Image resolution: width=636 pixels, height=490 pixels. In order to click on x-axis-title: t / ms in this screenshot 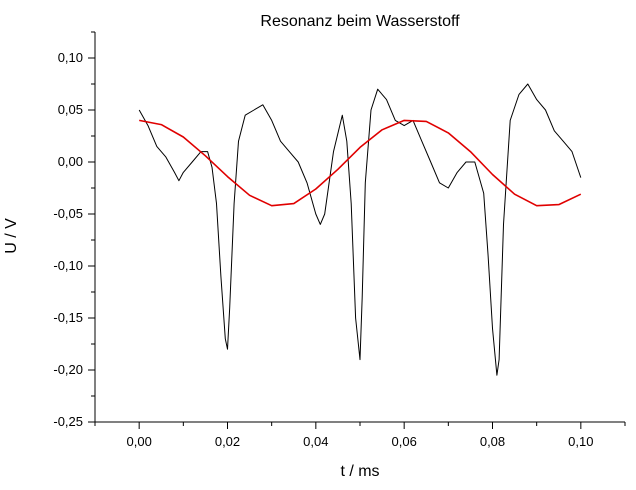, I will do `click(359, 471)`.